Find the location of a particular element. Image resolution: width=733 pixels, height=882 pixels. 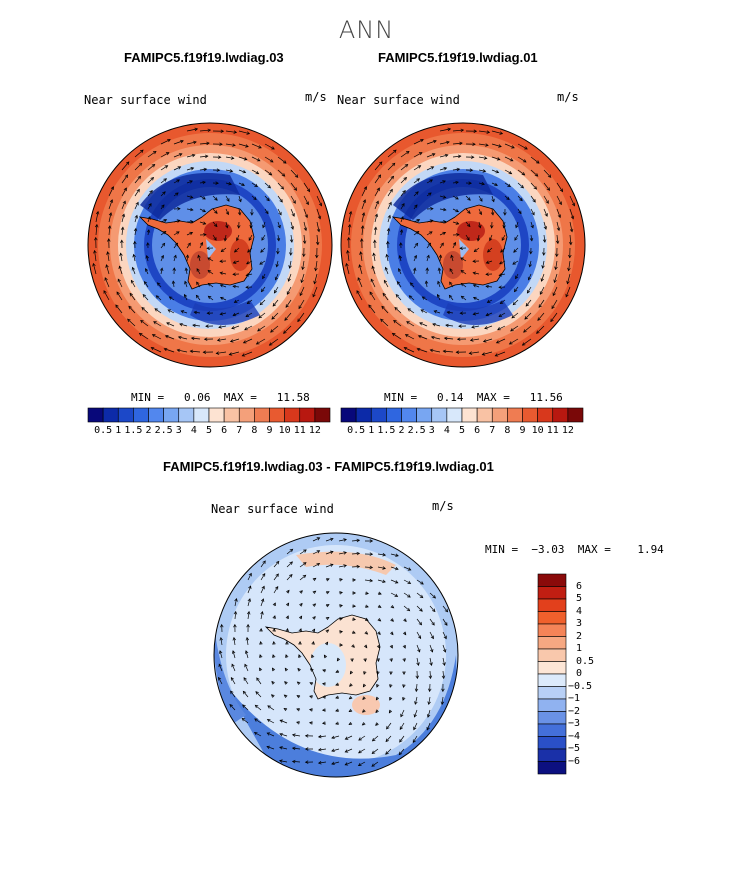

panel-1-colorbar-label: 5 is located at coordinates (209, 430).